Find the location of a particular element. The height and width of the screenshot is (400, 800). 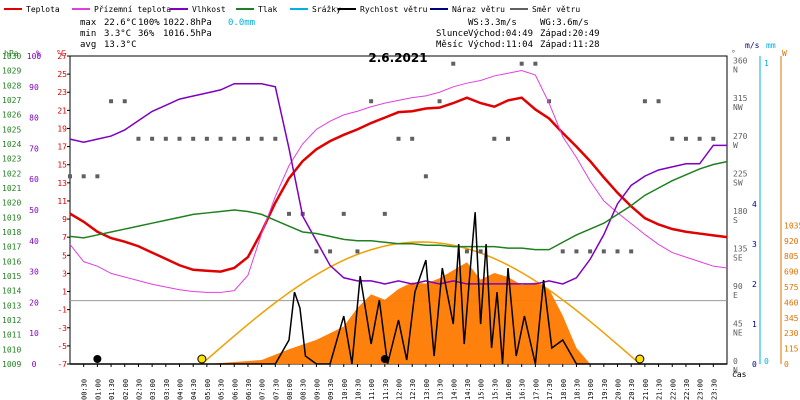

x-tick-label: 10:30 is located at coordinates (358, 389).